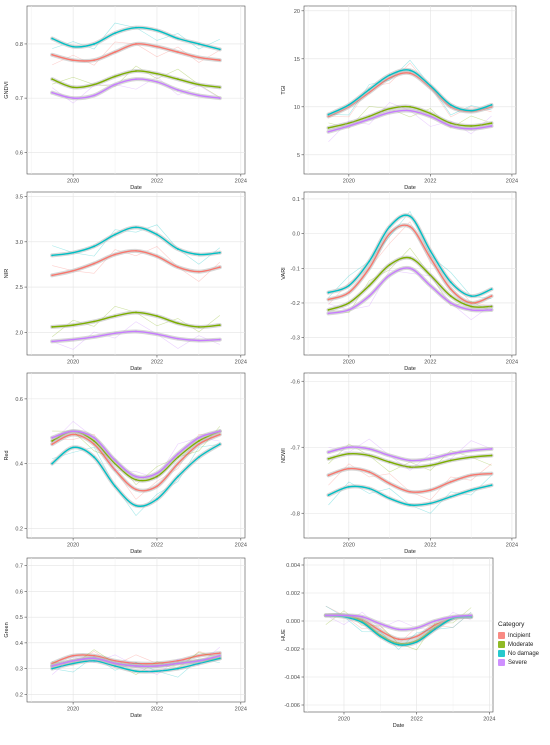 This screenshot has width=550, height=745. Describe the element at coordinates (399, 98) in the screenshot. I see `panel-tgi: 2020 2022 2024 5 10 15 20 Date TGI` at that location.